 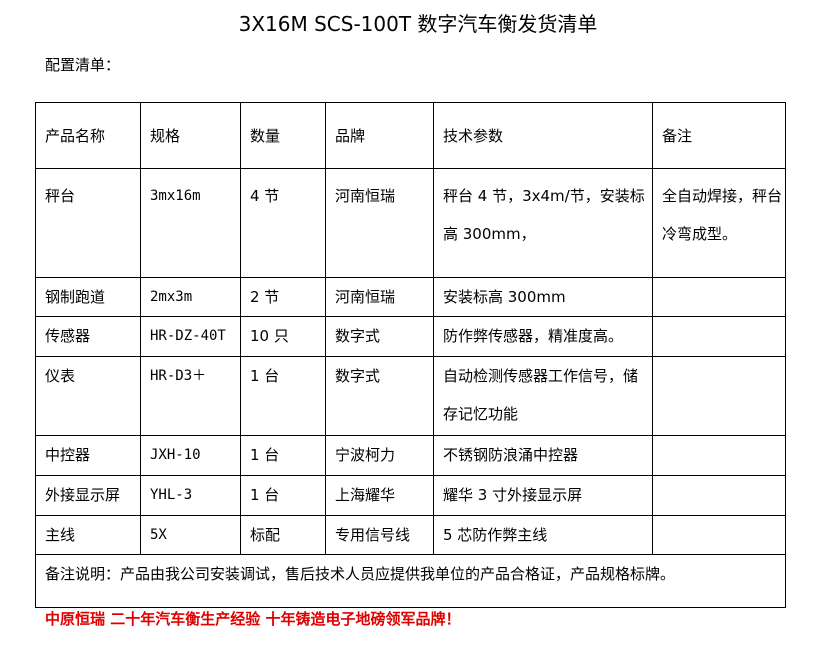 I want to click on table-row: 传感器 HR-DZ-40T 10 只数字式 防作弊传感器，精准度高。, so click(x=410, y=336).